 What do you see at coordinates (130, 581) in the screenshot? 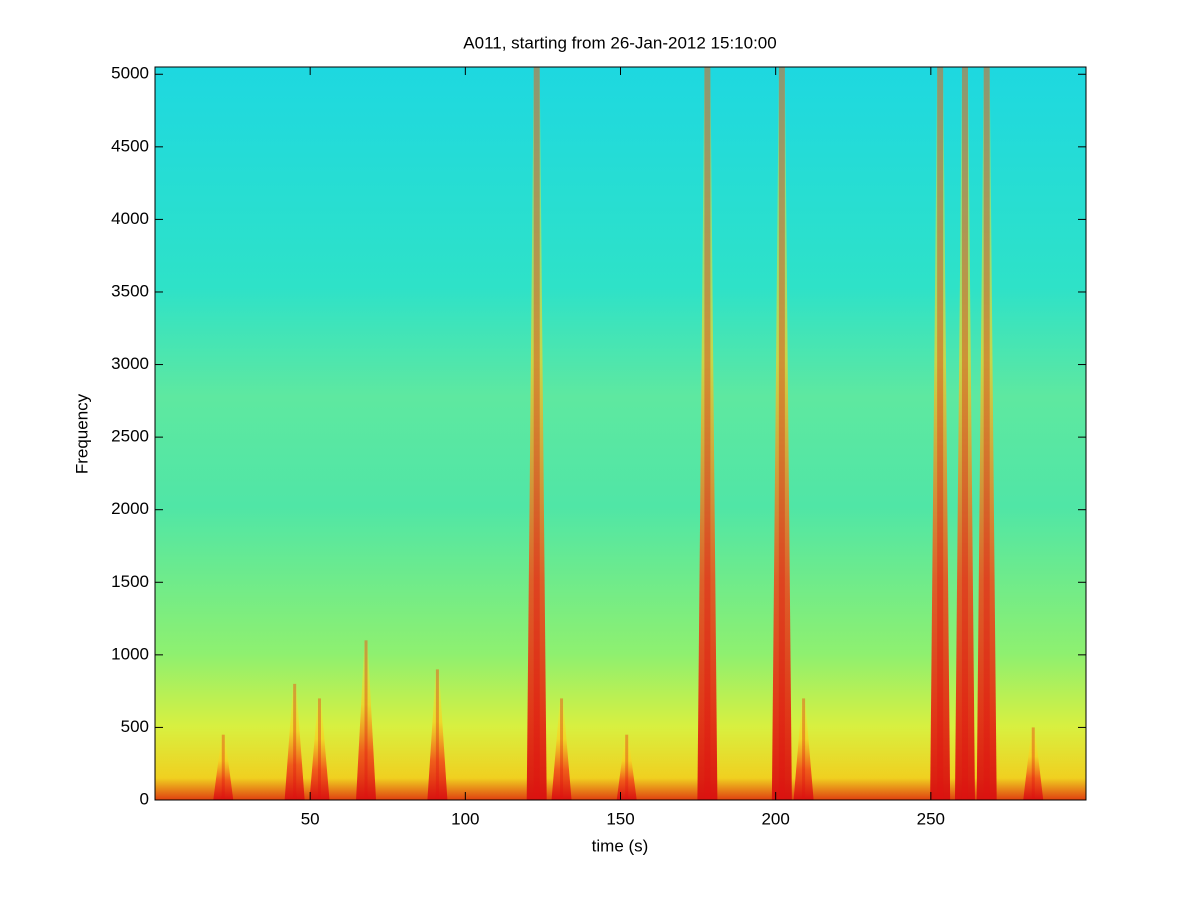
I see `y-tick-label: 1500` at bounding box center [130, 581].